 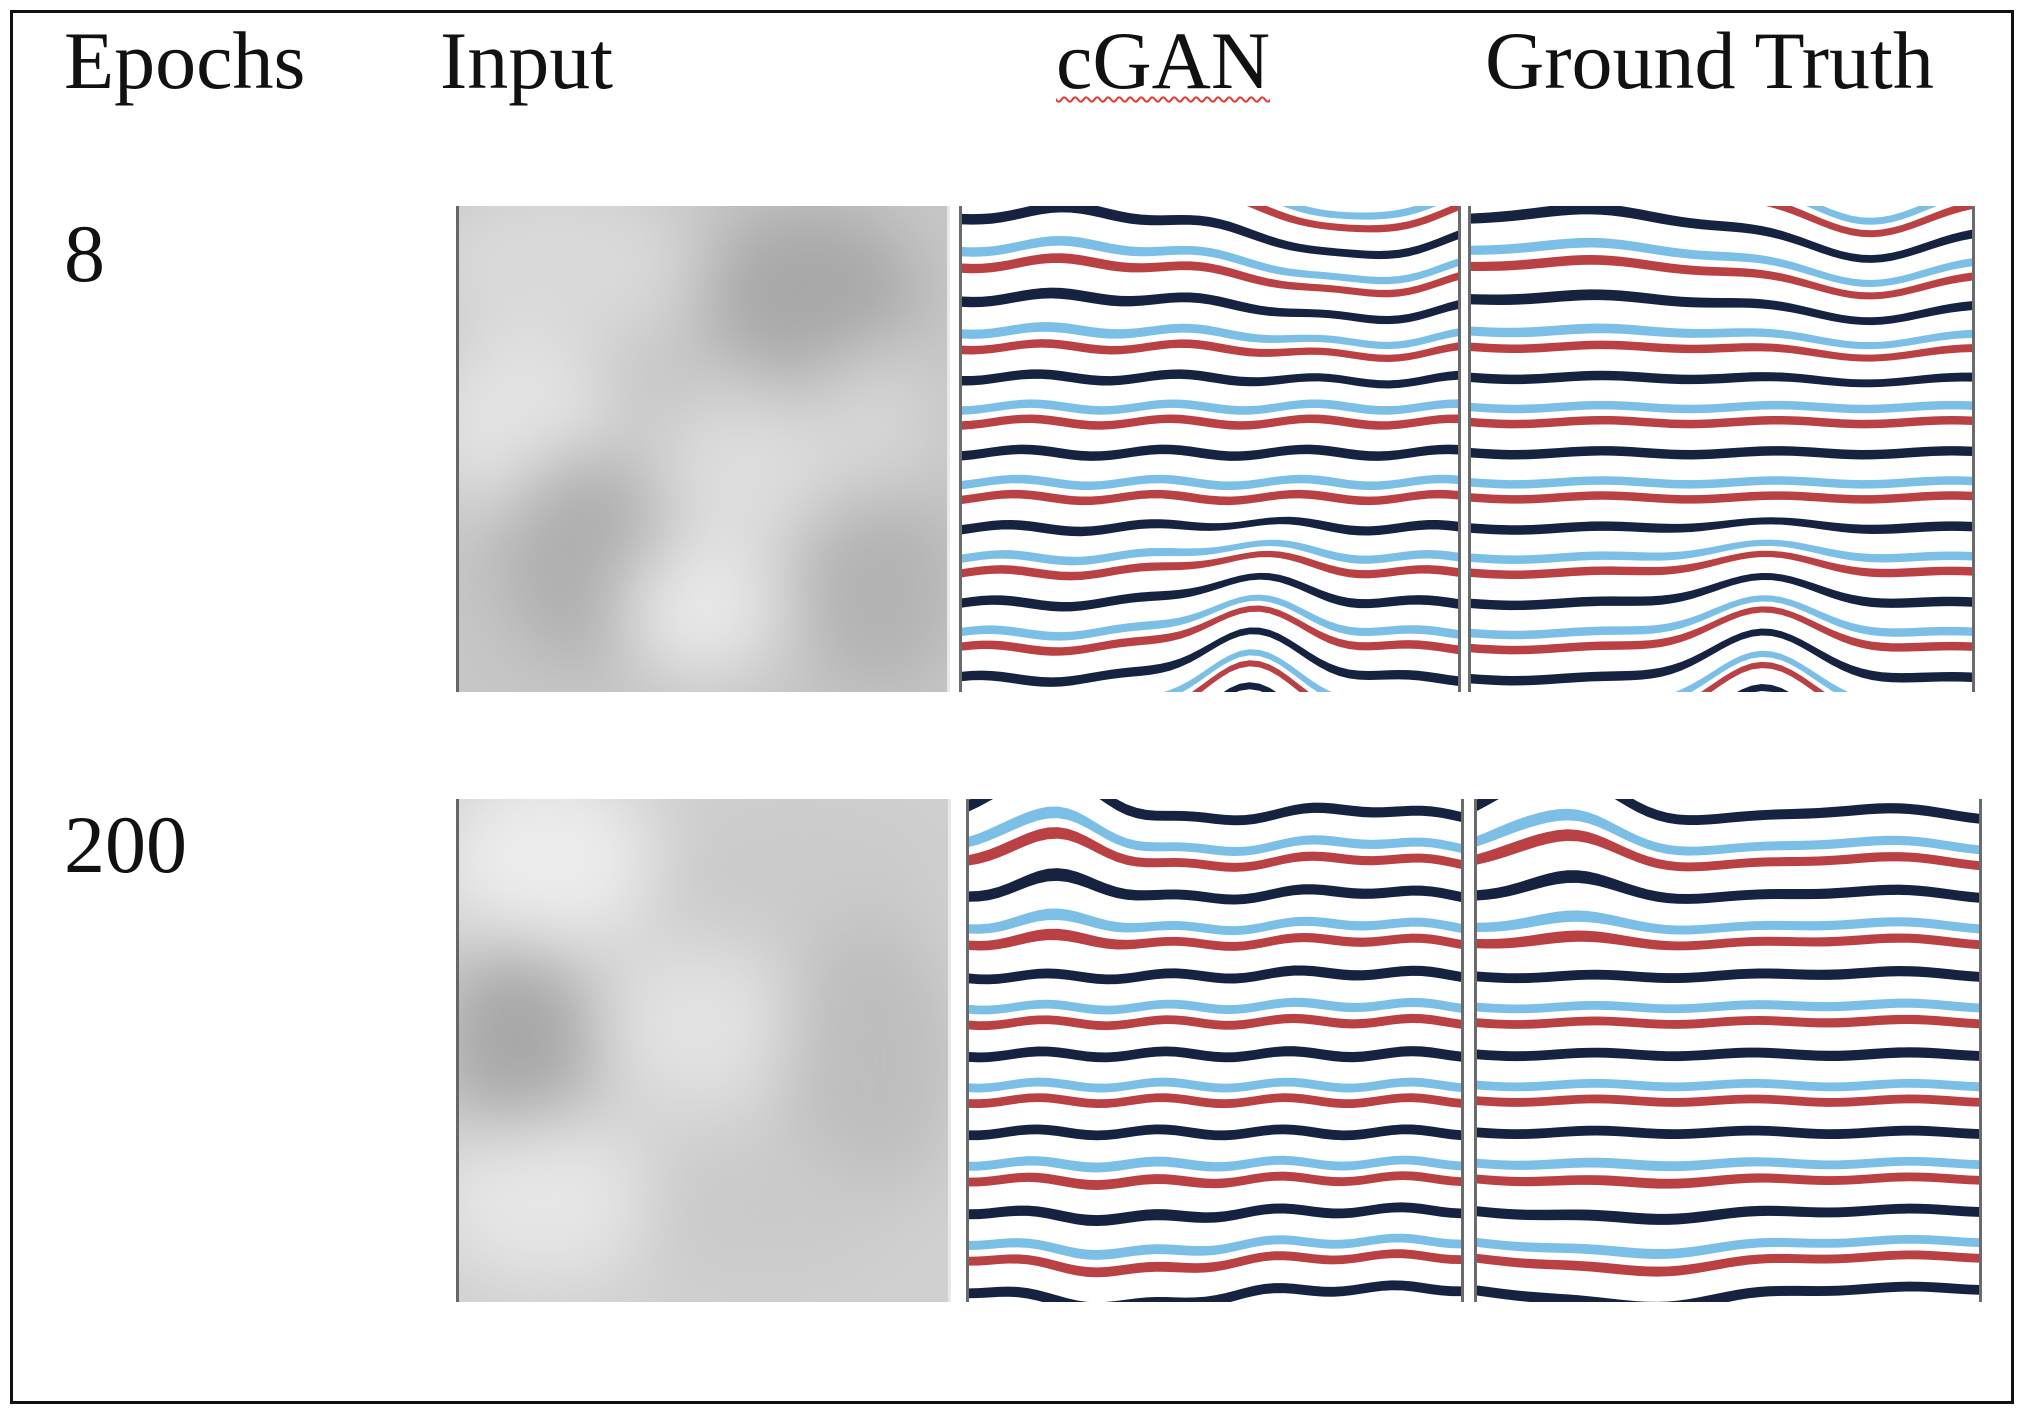 I want to click on header-ground-truth: Ground Truth, so click(x=1709, y=60).